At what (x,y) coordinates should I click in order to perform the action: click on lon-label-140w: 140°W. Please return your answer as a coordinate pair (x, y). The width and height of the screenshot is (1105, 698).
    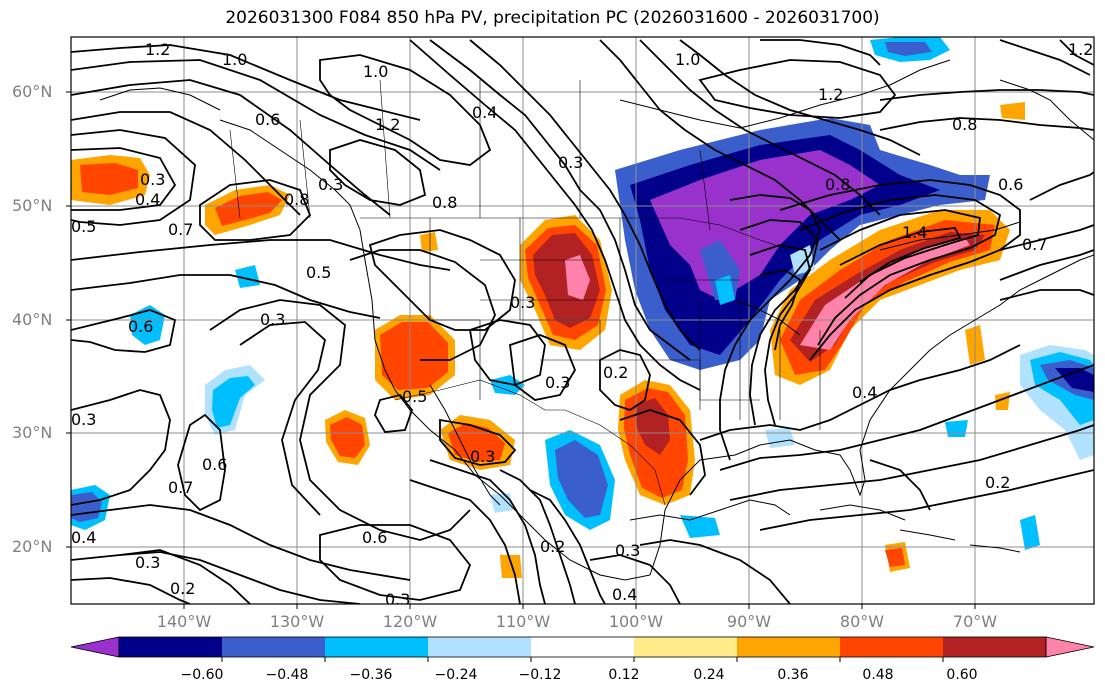
    Looking at the image, I should click on (184, 621).